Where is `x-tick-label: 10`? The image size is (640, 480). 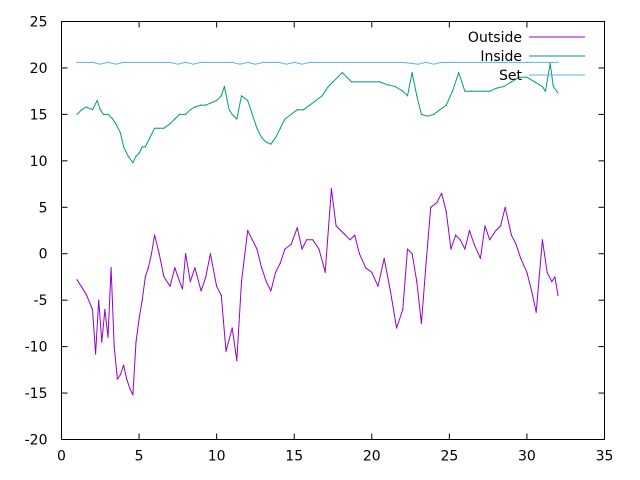
x-tick-label: 10 is located at coordinates (217, 457).